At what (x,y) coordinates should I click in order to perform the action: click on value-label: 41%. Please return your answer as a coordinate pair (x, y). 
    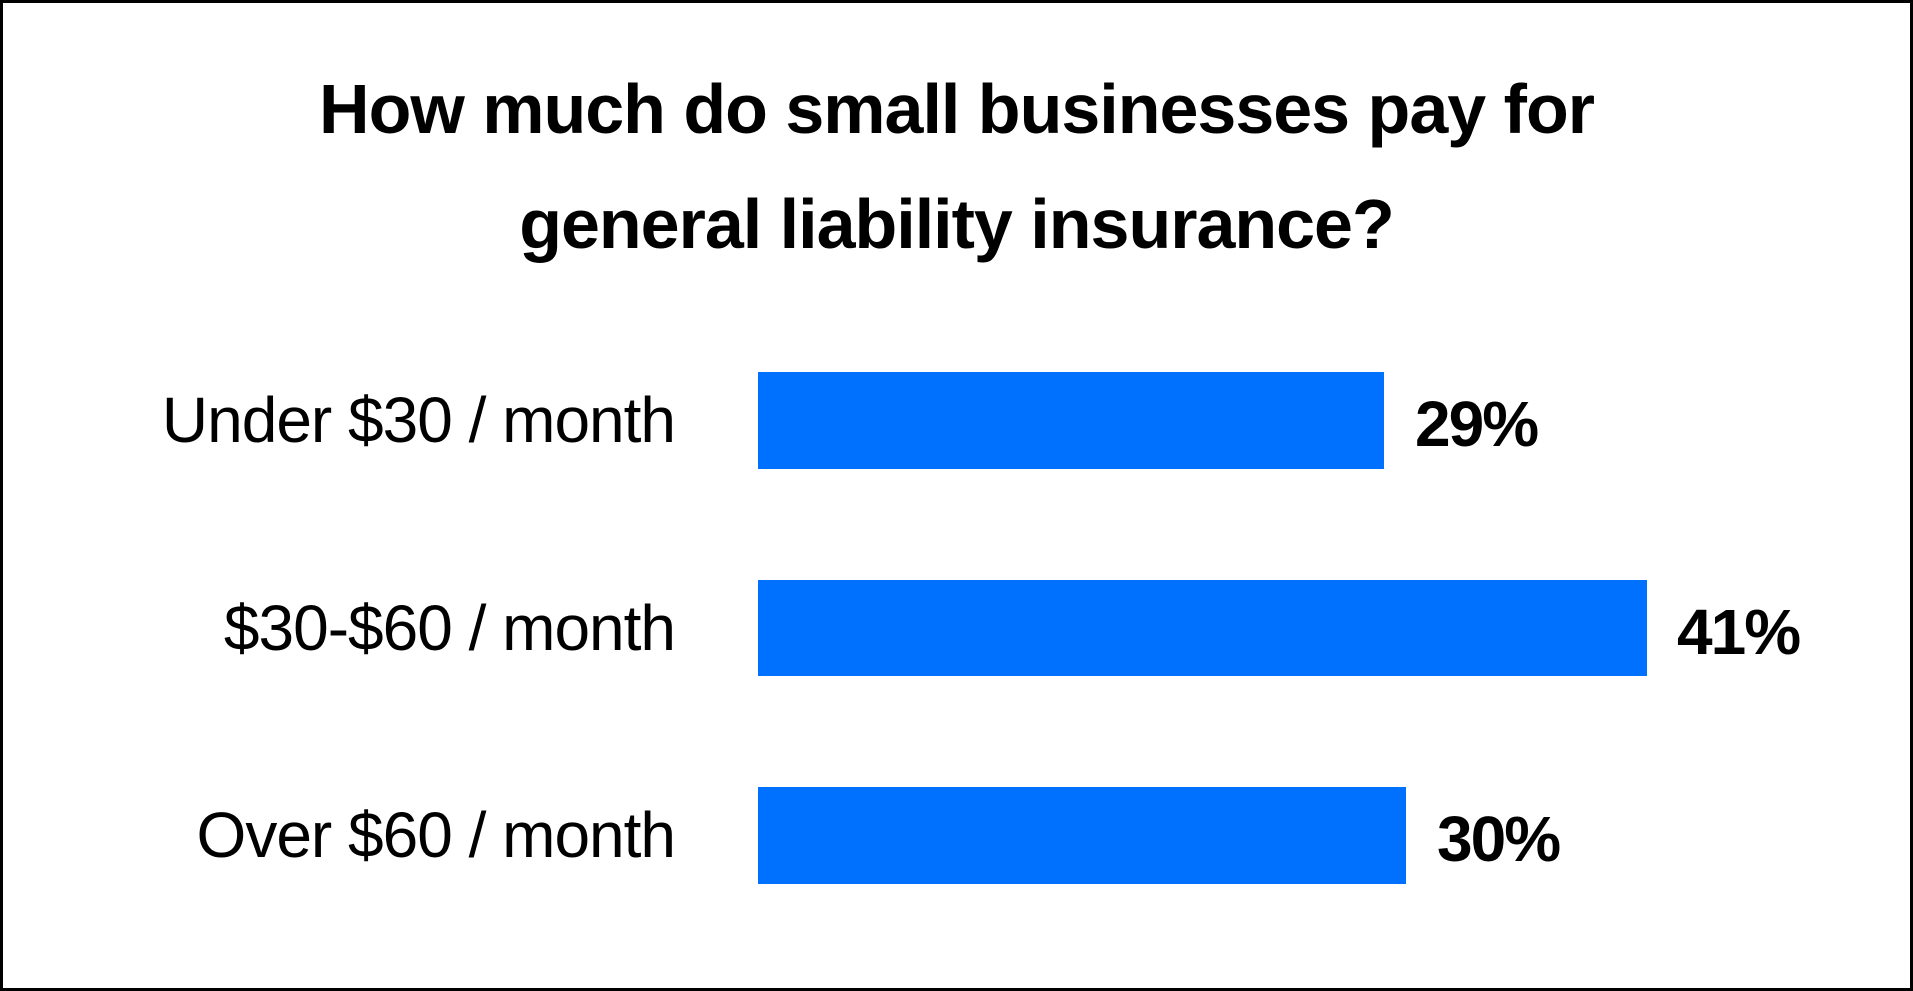
    Looking at the image, I should click on (1739, 632).